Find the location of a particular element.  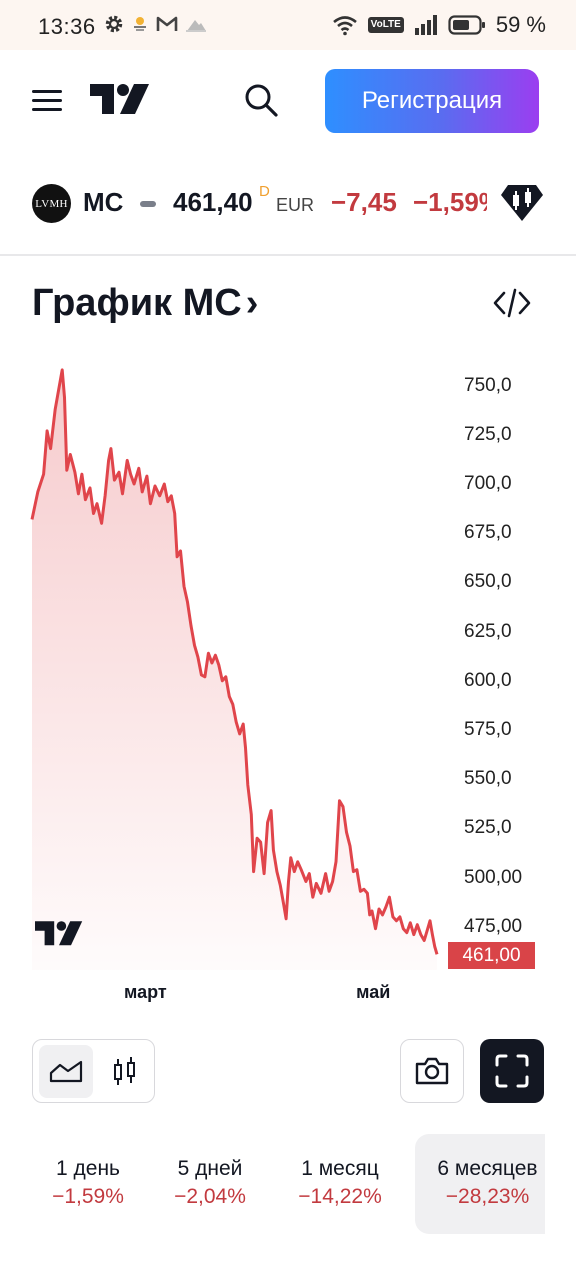

status-system-icons: VoLTE 59 % is located at coordinates (439, 25).